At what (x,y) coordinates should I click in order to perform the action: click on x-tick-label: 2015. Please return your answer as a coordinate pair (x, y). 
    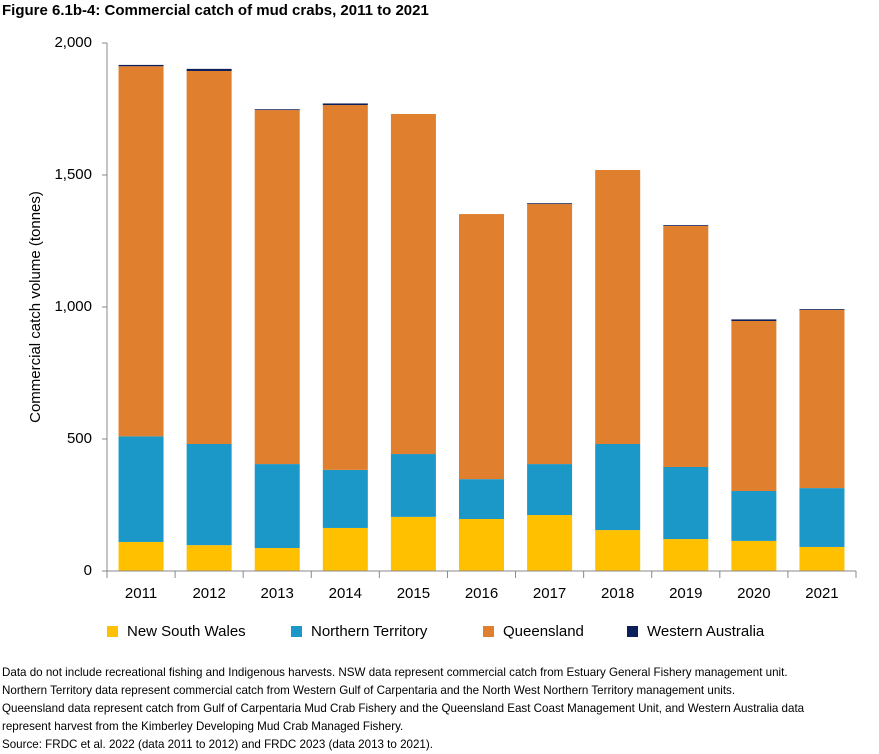
    Looking at the image, I should click on (413, 593).